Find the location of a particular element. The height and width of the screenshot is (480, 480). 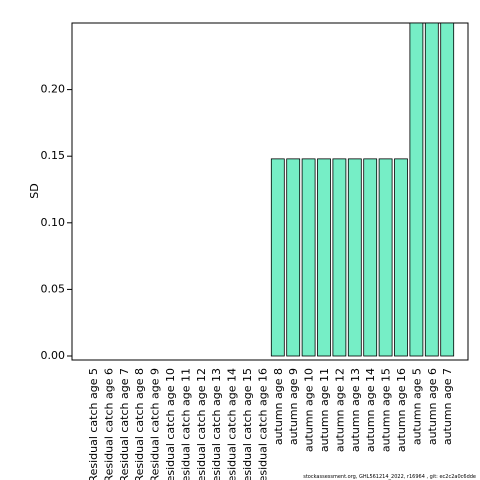

x-tick-label: autumn age 6 is located at coordinates (432, 406).